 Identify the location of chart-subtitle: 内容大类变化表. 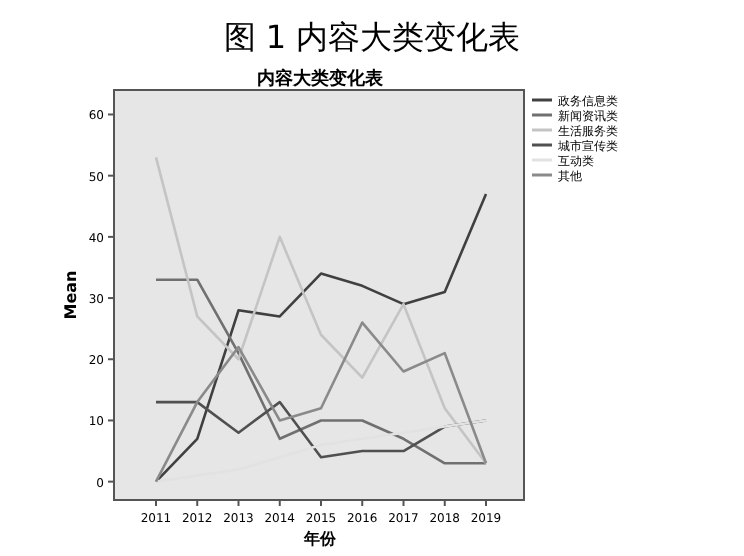
(321, 79).